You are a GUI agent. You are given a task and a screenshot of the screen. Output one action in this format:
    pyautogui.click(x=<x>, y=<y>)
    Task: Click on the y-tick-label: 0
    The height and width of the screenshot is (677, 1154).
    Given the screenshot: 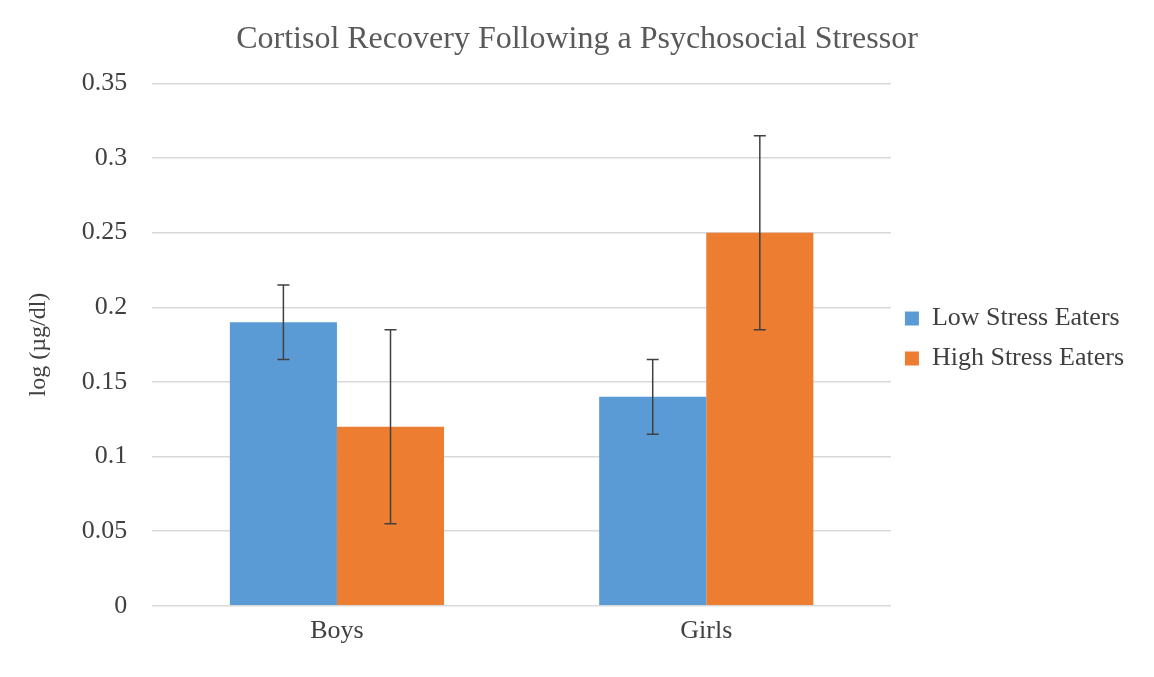 What is the action you would take?
    pyautogui.click(x=121, y=604)
    